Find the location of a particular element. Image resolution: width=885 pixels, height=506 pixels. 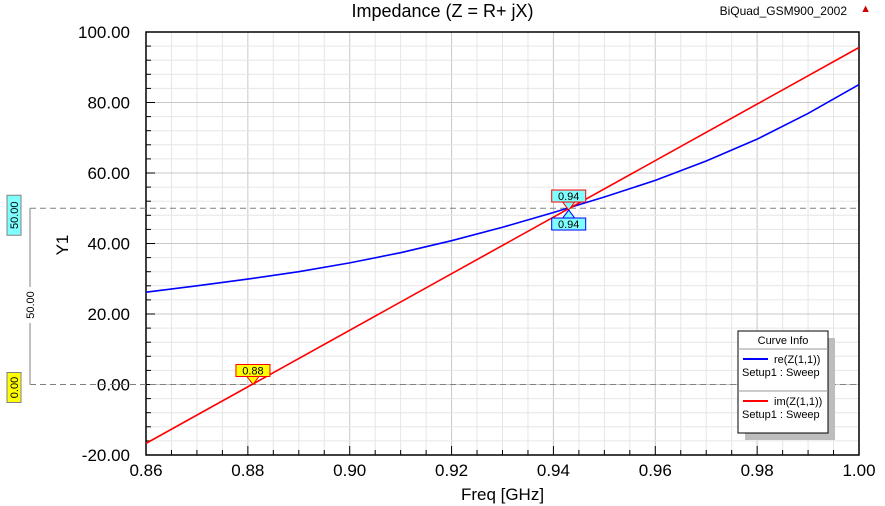

project-name: BiQuad_GSM900_2002 is located at coordinates (783, 11).